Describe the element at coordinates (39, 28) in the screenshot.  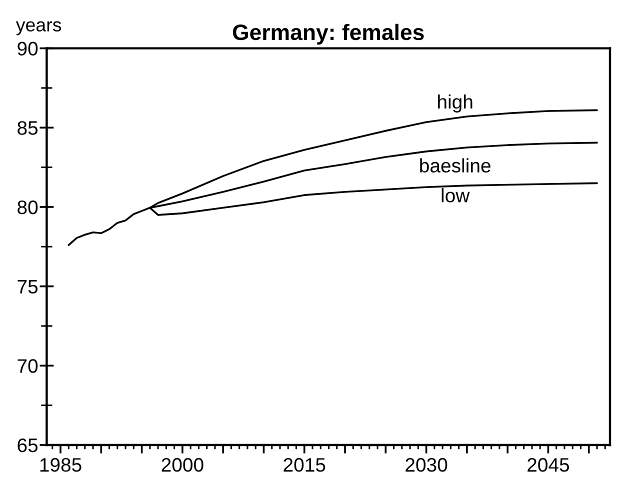
I see `y-axis-title: years` at that location.